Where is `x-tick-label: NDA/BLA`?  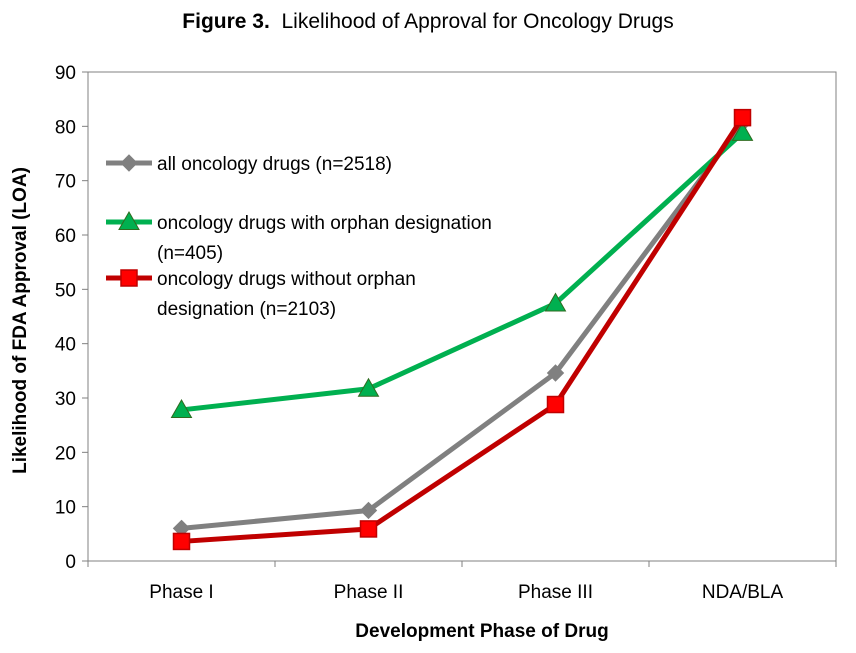
x-tick-label: NDA/BLA is located at coordinates (743, 592).